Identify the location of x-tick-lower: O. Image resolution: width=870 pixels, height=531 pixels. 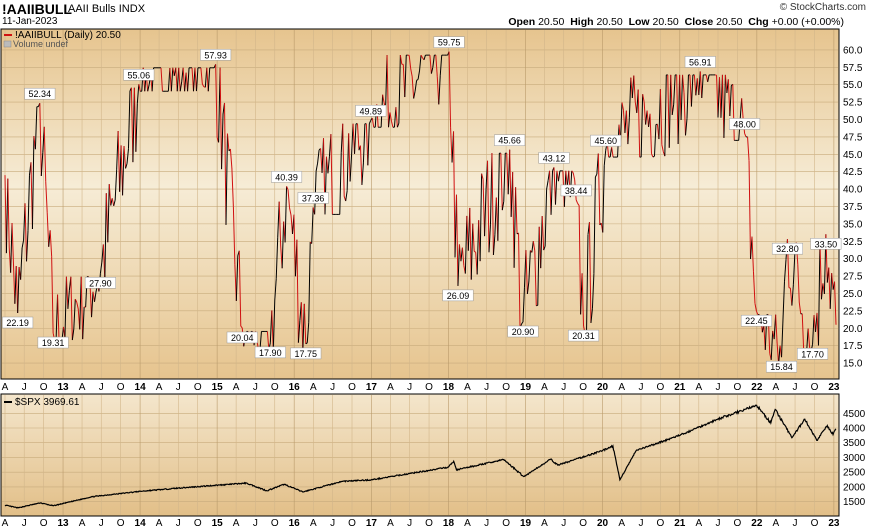
(429, 523).